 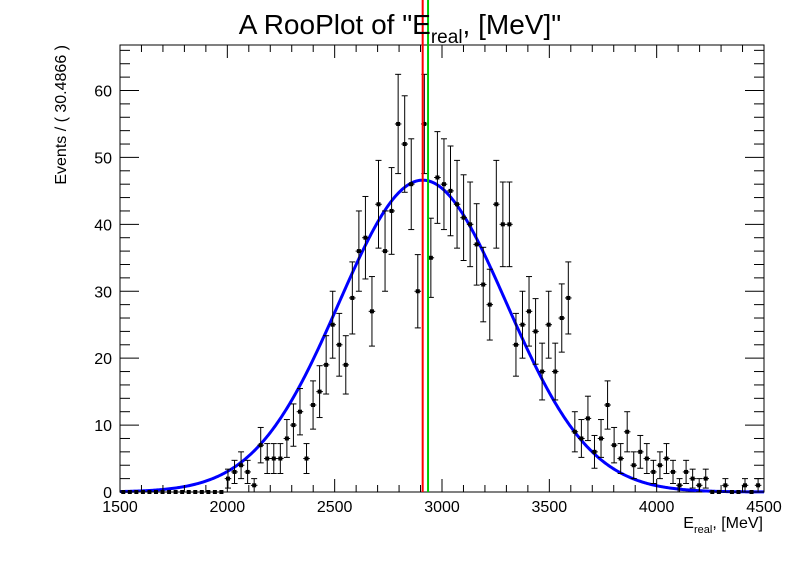 What do you see at coordinates (103, 158) in the screenshot?
I see `y-tick-label: 50` at bounding box center [103, 158].